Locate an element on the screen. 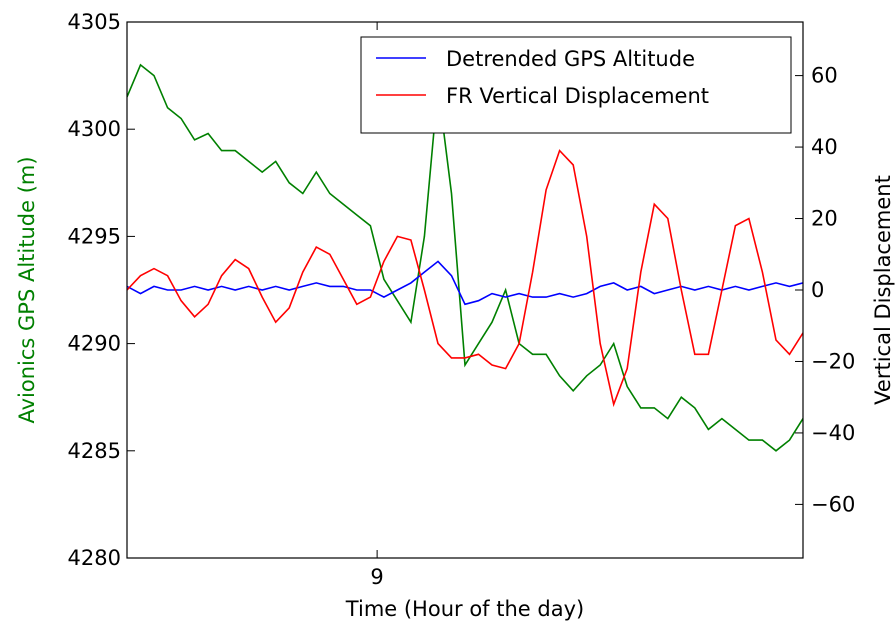 Image resolution: width=895 pixels, height=629 pixels. x-tick-label: 9 is located at coordinates (376, 577).